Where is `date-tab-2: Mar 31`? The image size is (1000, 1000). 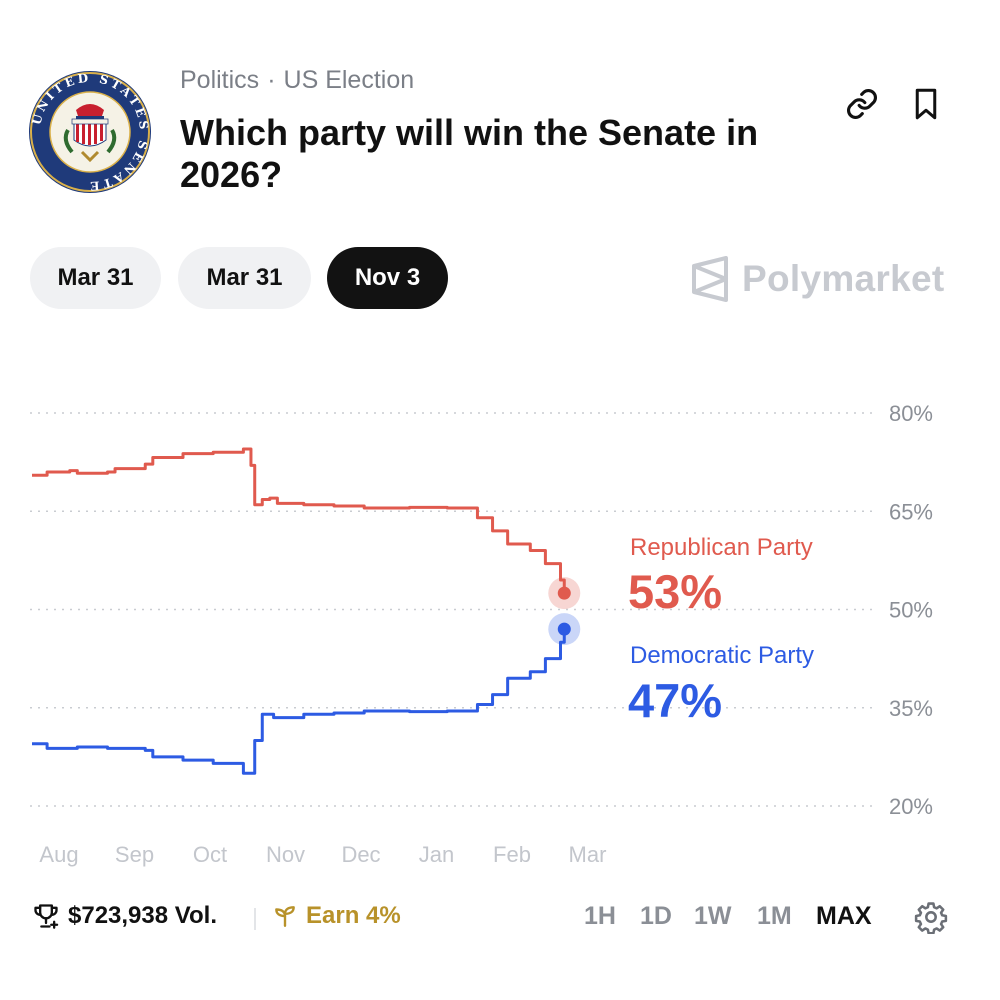 date-tab-2: Mar 31 is located at coordinates (244, 278).